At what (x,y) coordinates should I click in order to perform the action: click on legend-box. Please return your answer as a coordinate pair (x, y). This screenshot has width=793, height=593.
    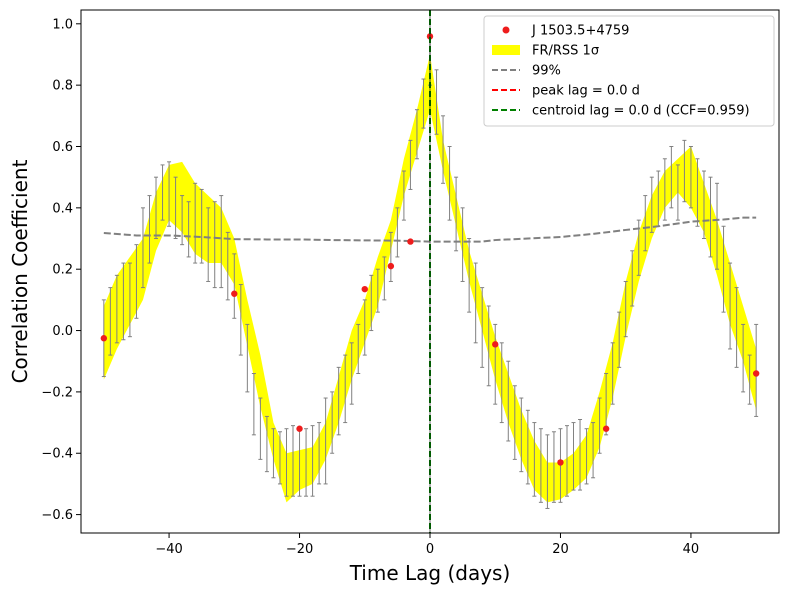
    Looking at the image, I should click on (629, 71).